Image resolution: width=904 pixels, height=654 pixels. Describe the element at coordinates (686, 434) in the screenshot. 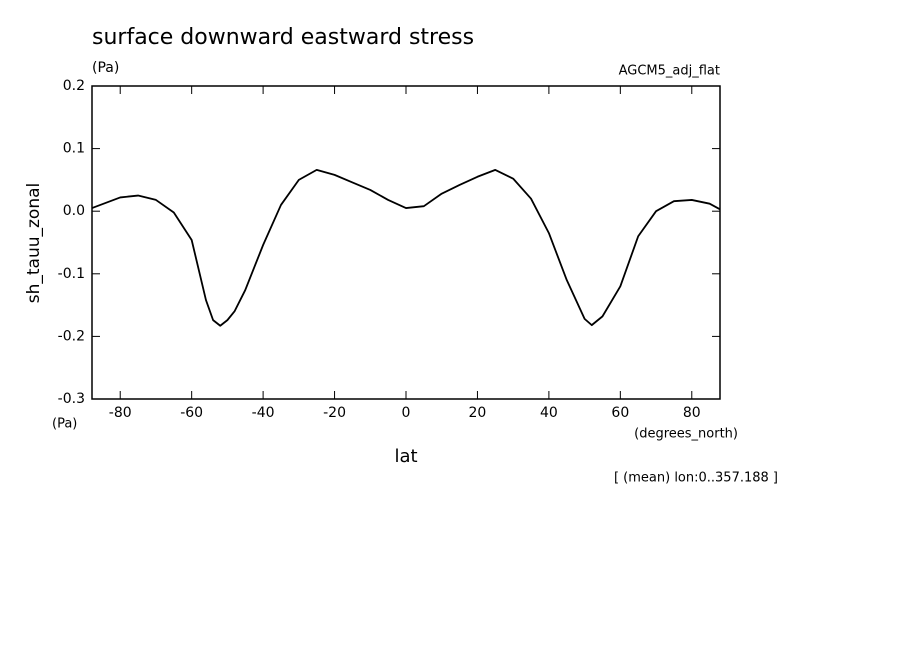

I see `x-units: (degrees_north)` at that location.